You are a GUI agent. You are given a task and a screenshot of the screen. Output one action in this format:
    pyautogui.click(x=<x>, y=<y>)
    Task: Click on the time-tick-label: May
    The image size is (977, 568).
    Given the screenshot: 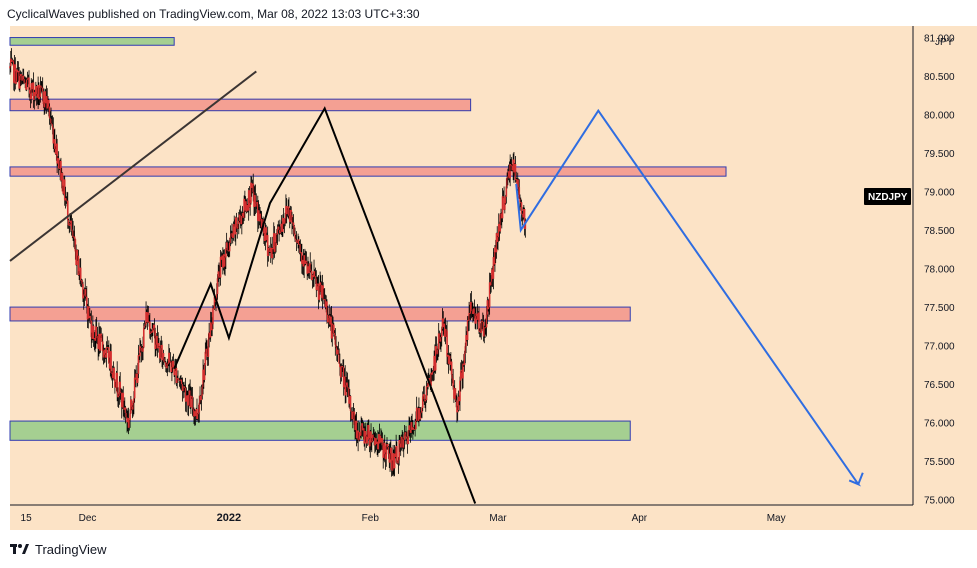 What is the action you would take?
    pyautogui.click(x=776, y=518)
    